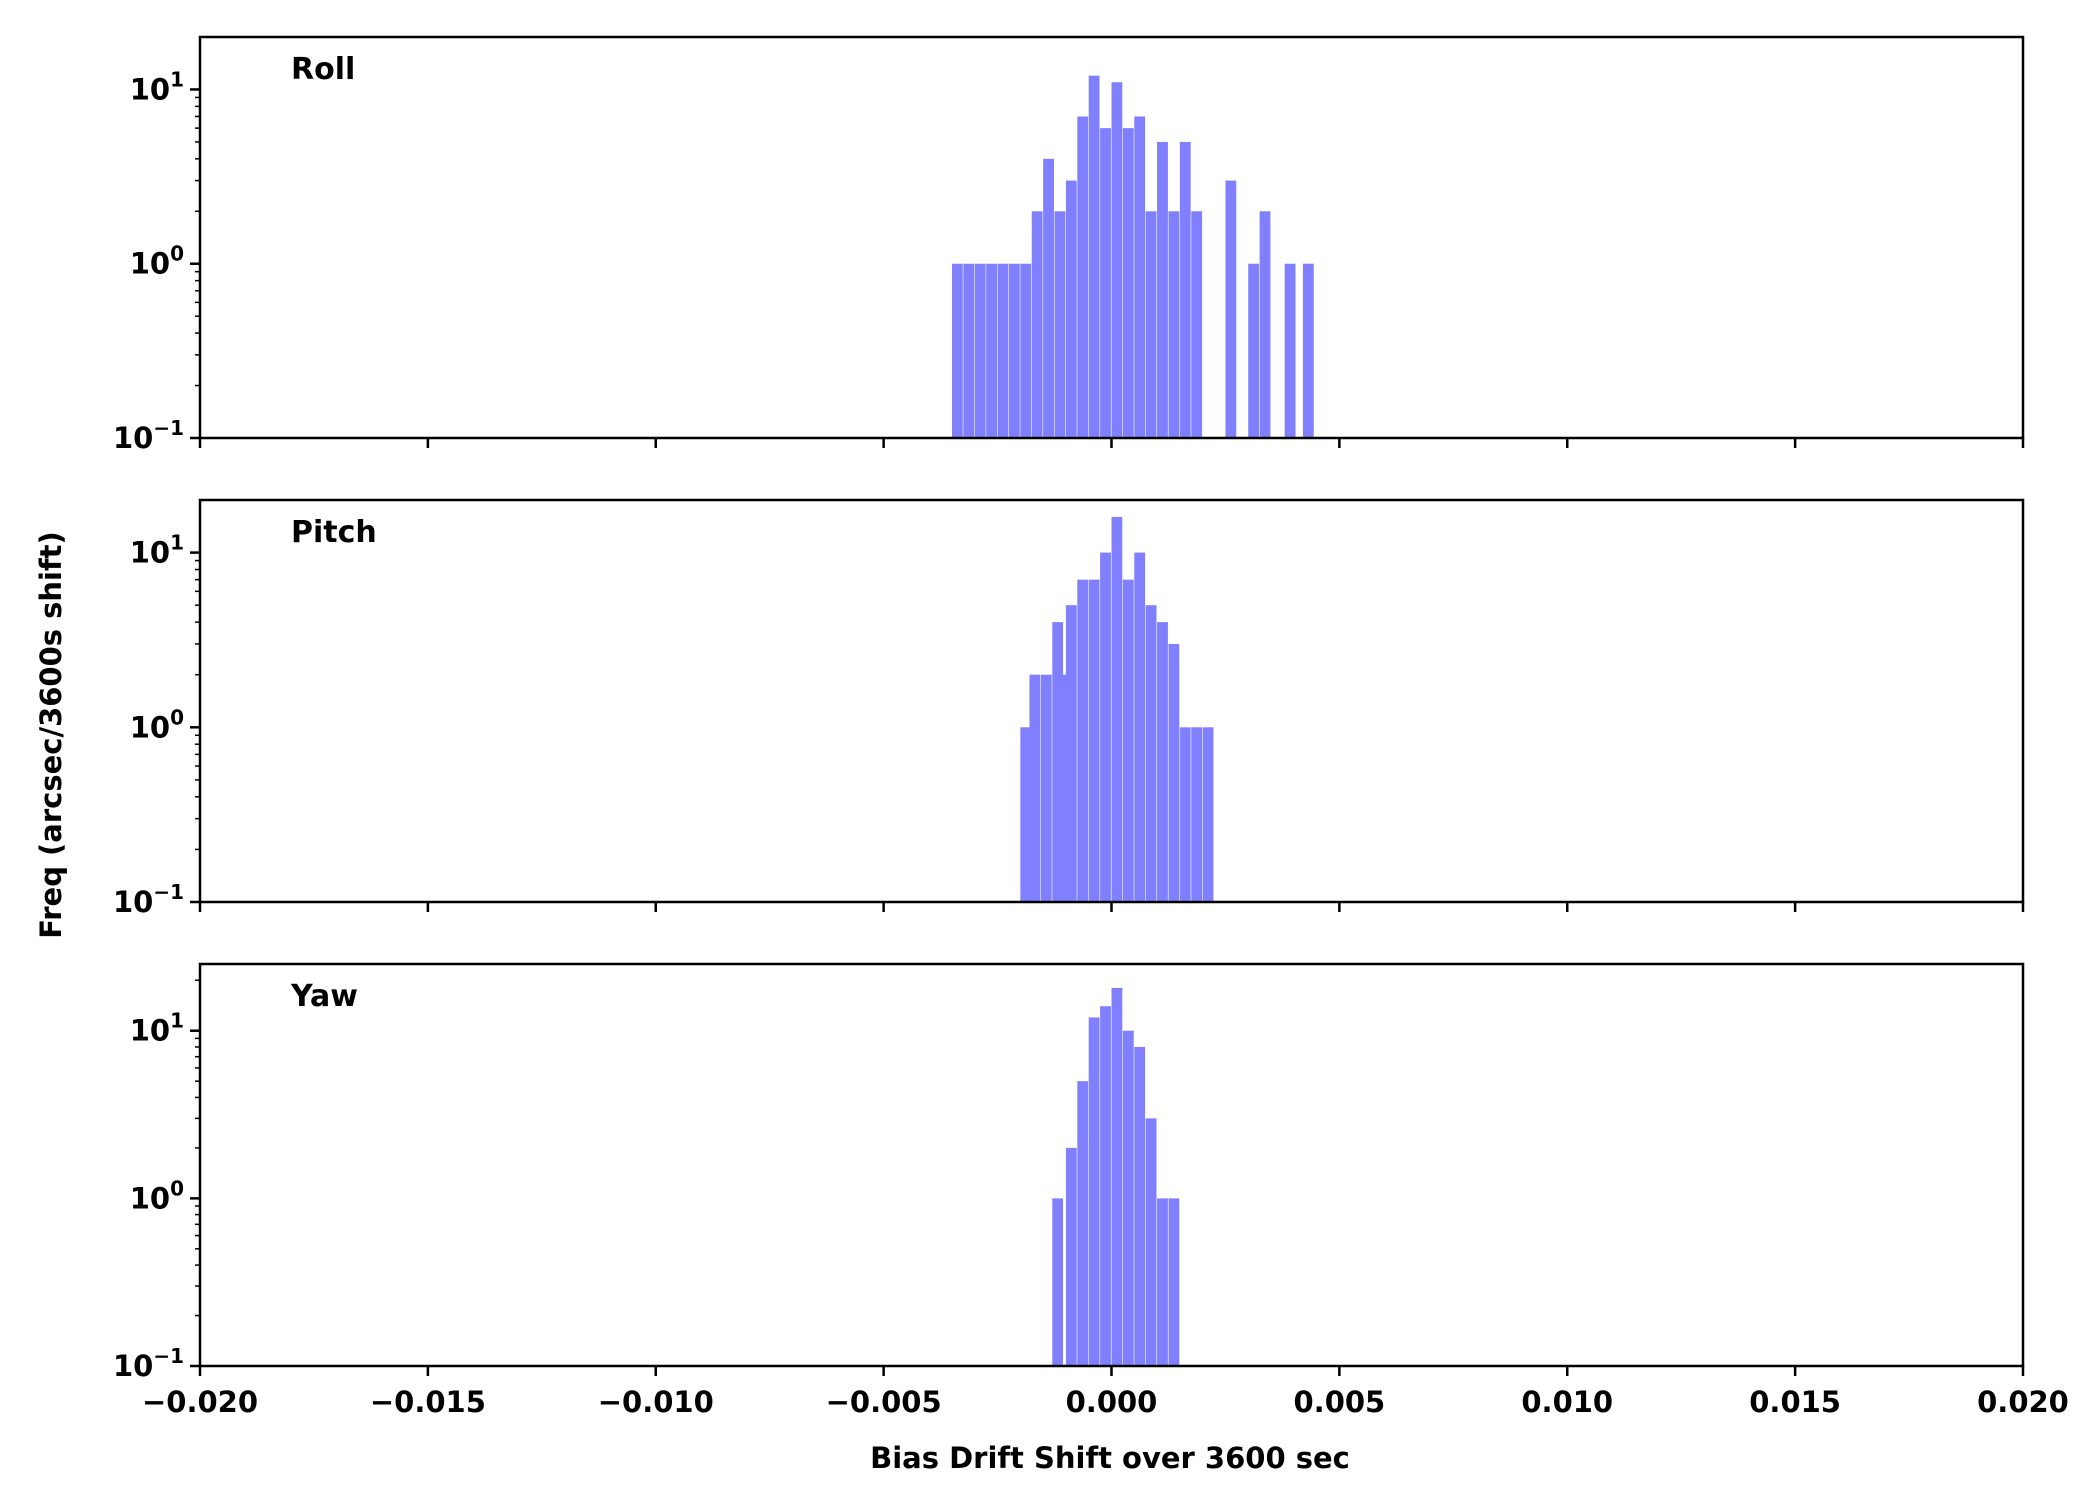  What do you see at coordinates (656, 1402) in the screenshot?
I see `x-tick-label: −0.010` at bounding box center [656, 1402].